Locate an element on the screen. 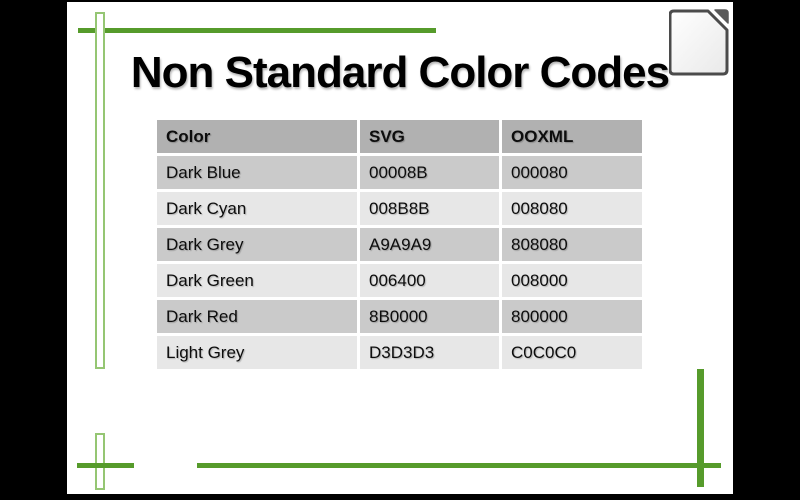 The image size is (800, 500). decoration-bottom-long-line is located at coordinates (459, 465).